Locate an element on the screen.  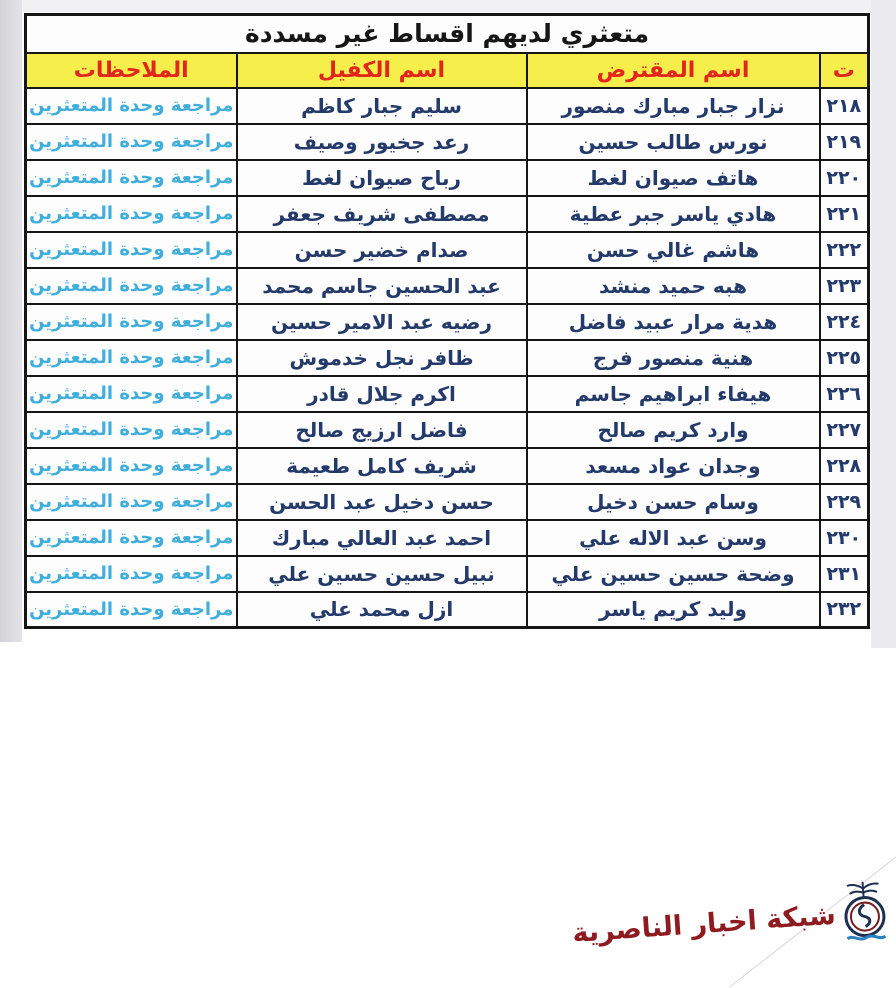
guarantor-name: حسن دخيل عبد الحسن is located at coordinates (381, 501).